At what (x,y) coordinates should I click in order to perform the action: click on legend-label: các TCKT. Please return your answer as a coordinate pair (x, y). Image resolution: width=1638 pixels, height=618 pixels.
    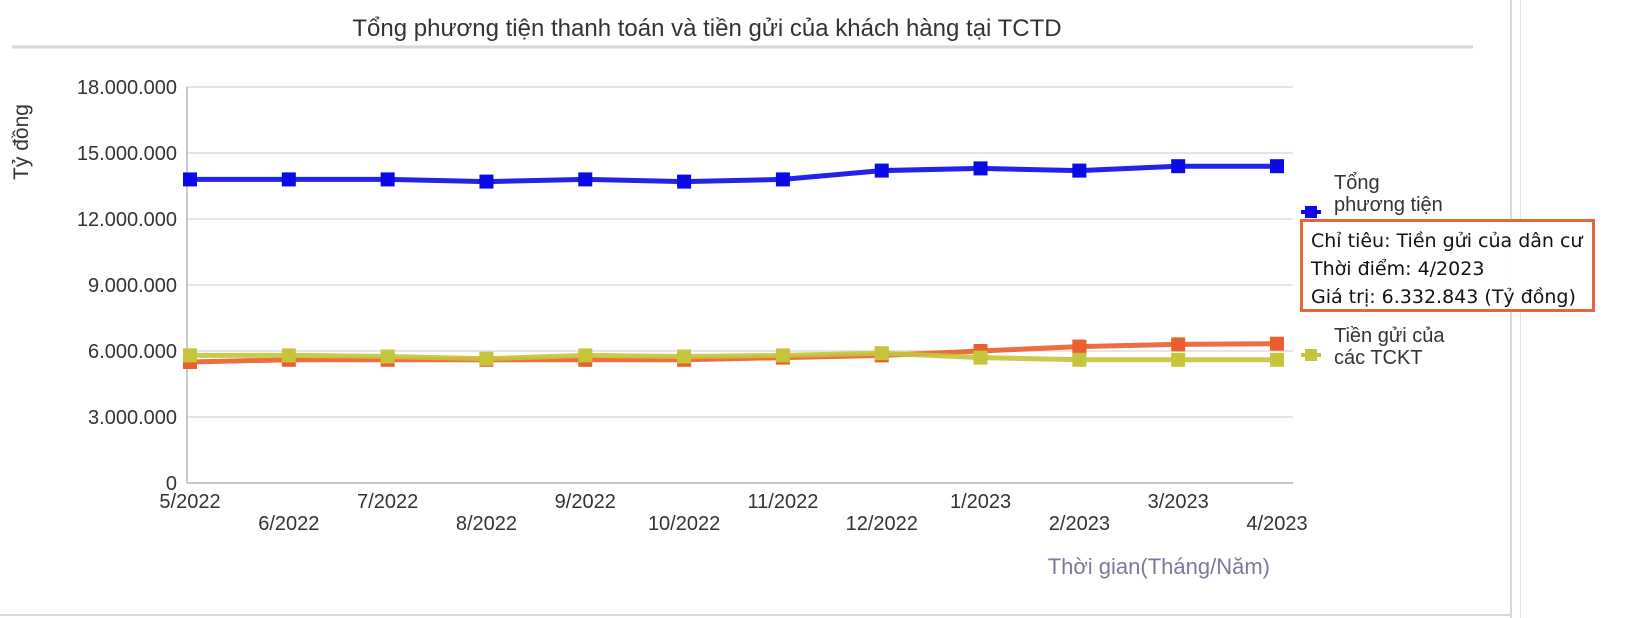
    Looking at the image, I should click on (1378, 358).